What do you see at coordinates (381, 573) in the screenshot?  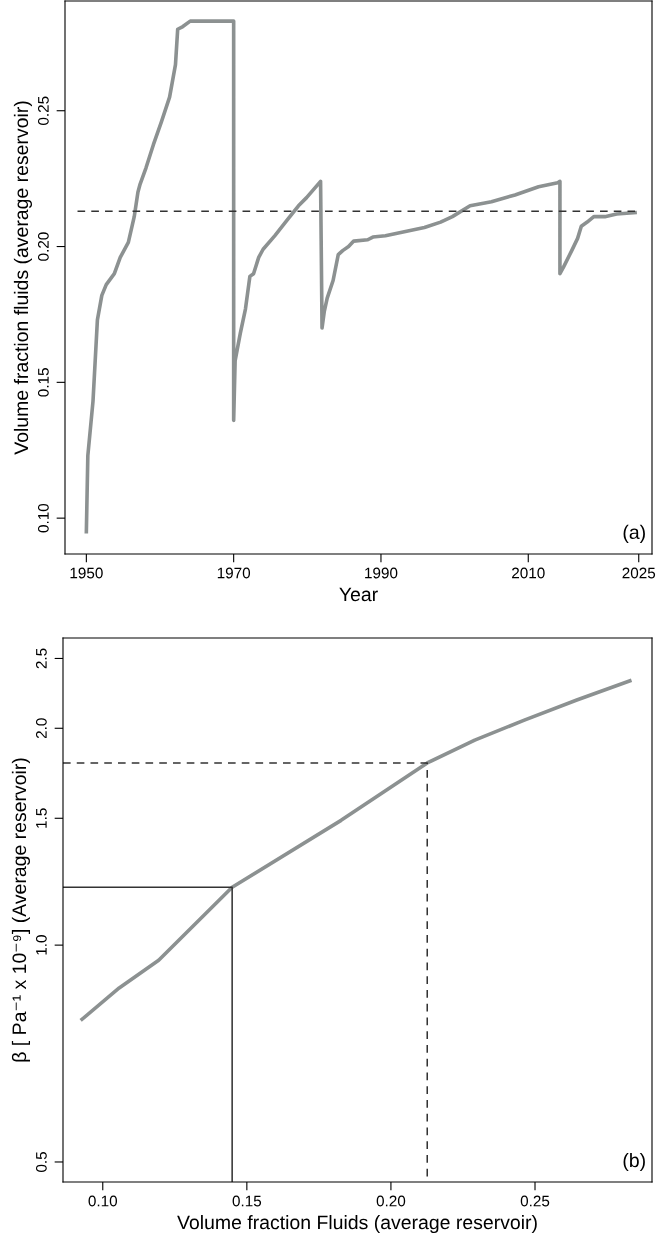 I see `x-tick-label: 1990` at bounding box center [381, 573].